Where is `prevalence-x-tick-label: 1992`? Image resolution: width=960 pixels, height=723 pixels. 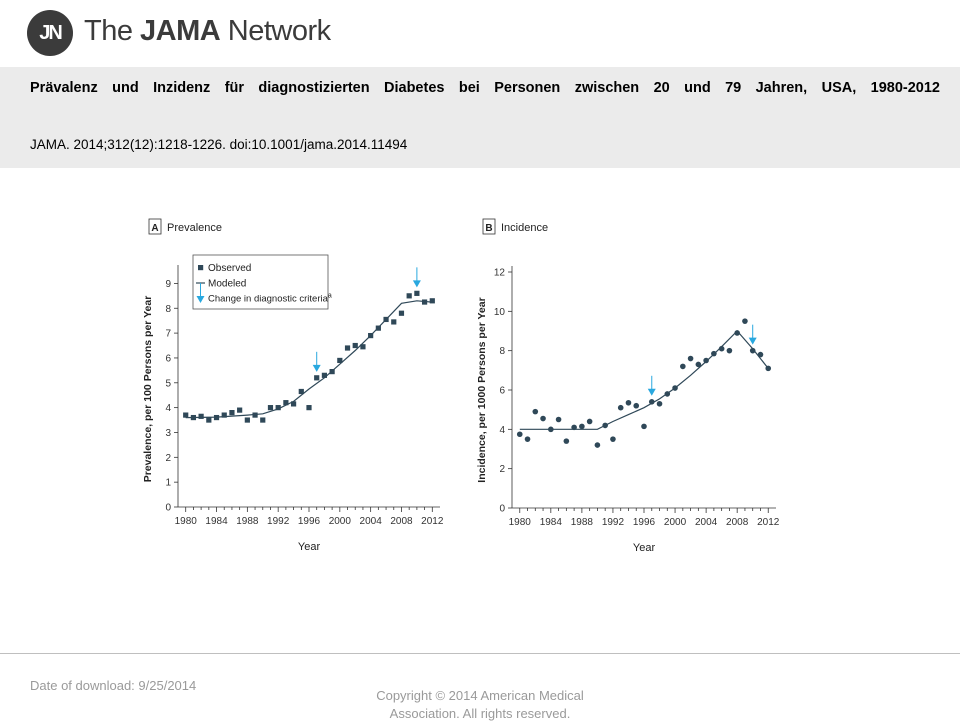 prevalence-x-tick-label: 1992 is located at coordinates (278, 521).